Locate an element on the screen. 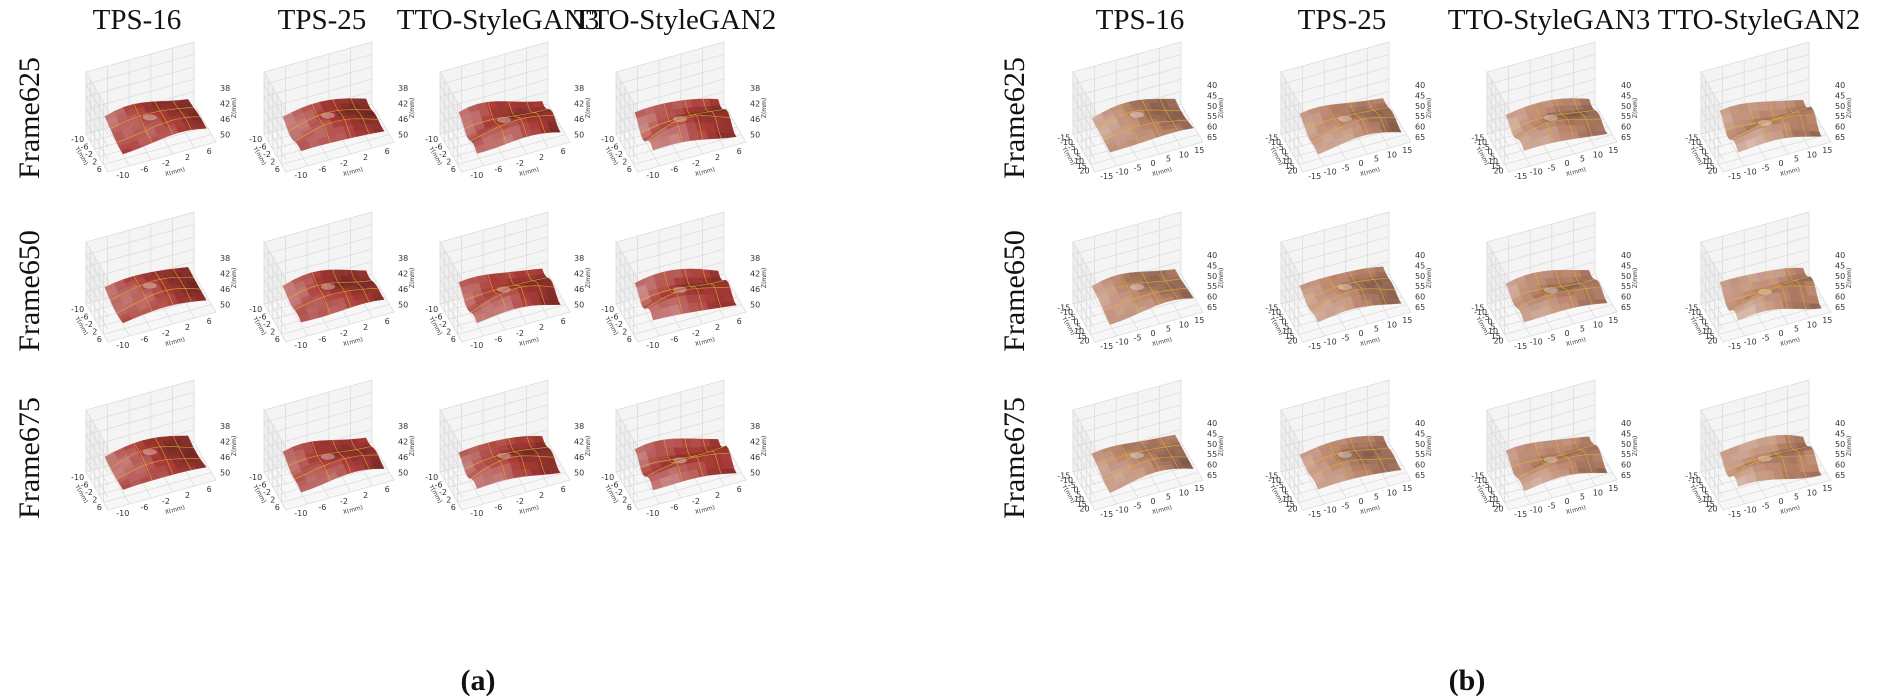  column-title: TPS-16 is located at coordinates (137, 20).